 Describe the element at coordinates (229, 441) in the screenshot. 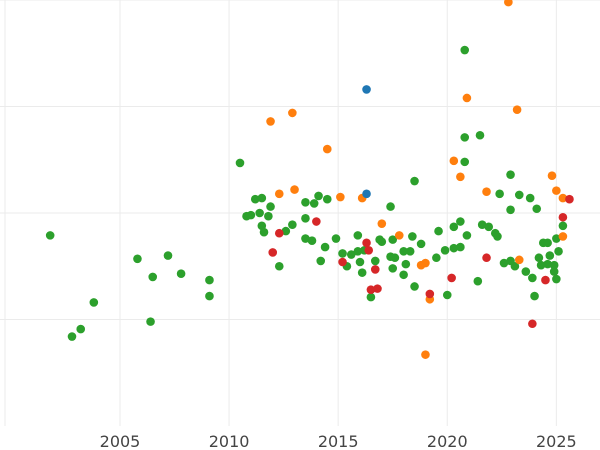

I see `x-tick-label: 2010` at that location.